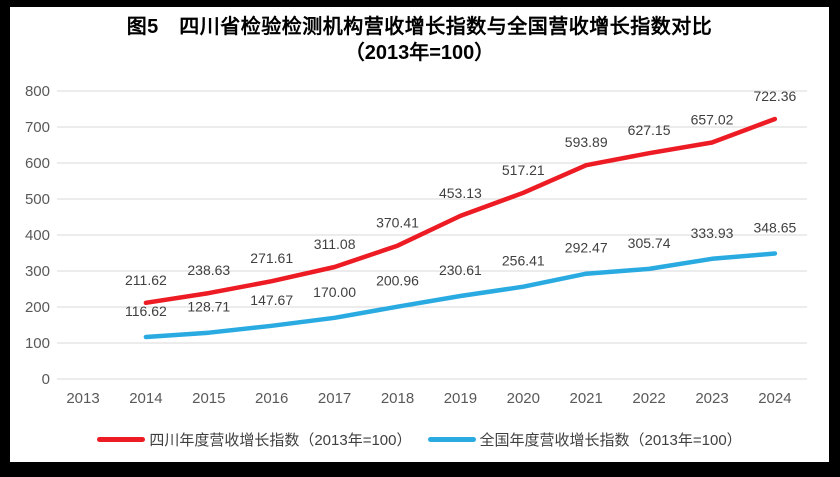 This screenshot has height=477, width=840. Describe the element at coordinates (271, 300) in the screenshot. I see `data-label-national-2016: 147.67` at that location.